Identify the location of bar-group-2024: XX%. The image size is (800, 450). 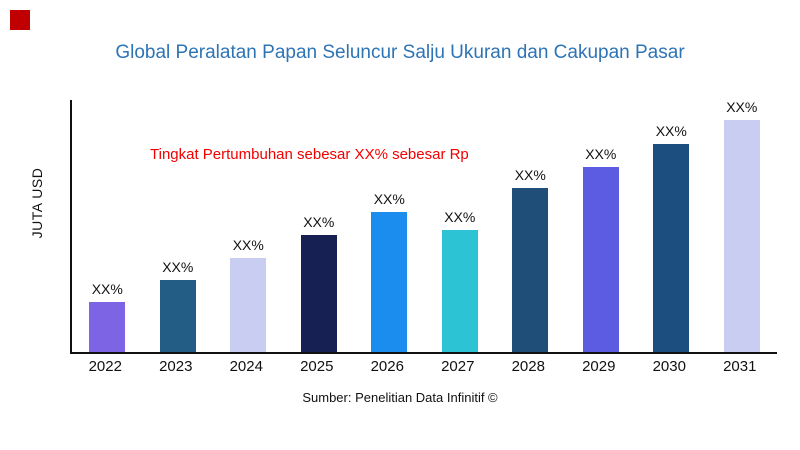
(248, 294).